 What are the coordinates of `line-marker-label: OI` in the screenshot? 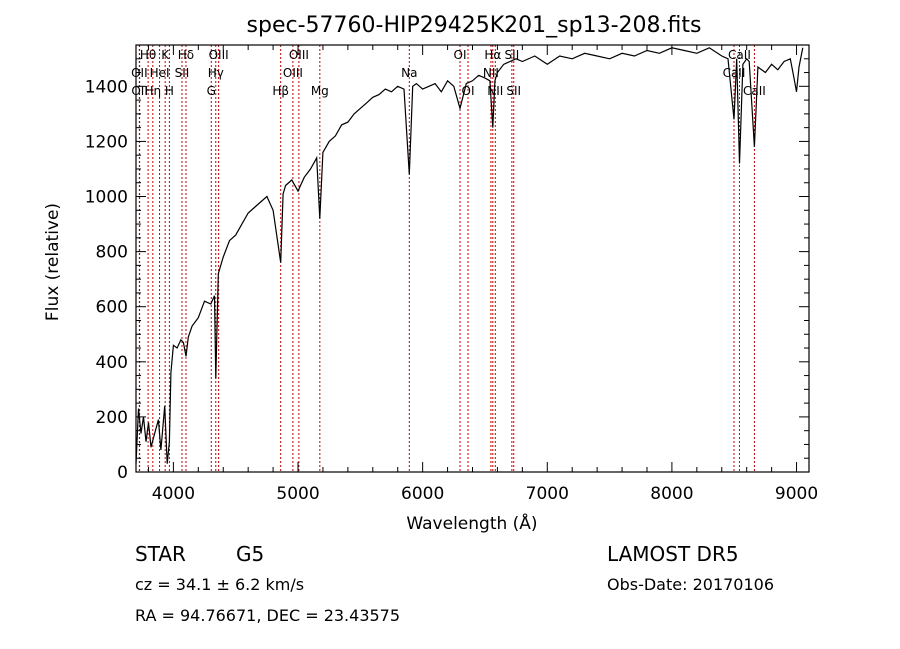 It's located at (460, 55).